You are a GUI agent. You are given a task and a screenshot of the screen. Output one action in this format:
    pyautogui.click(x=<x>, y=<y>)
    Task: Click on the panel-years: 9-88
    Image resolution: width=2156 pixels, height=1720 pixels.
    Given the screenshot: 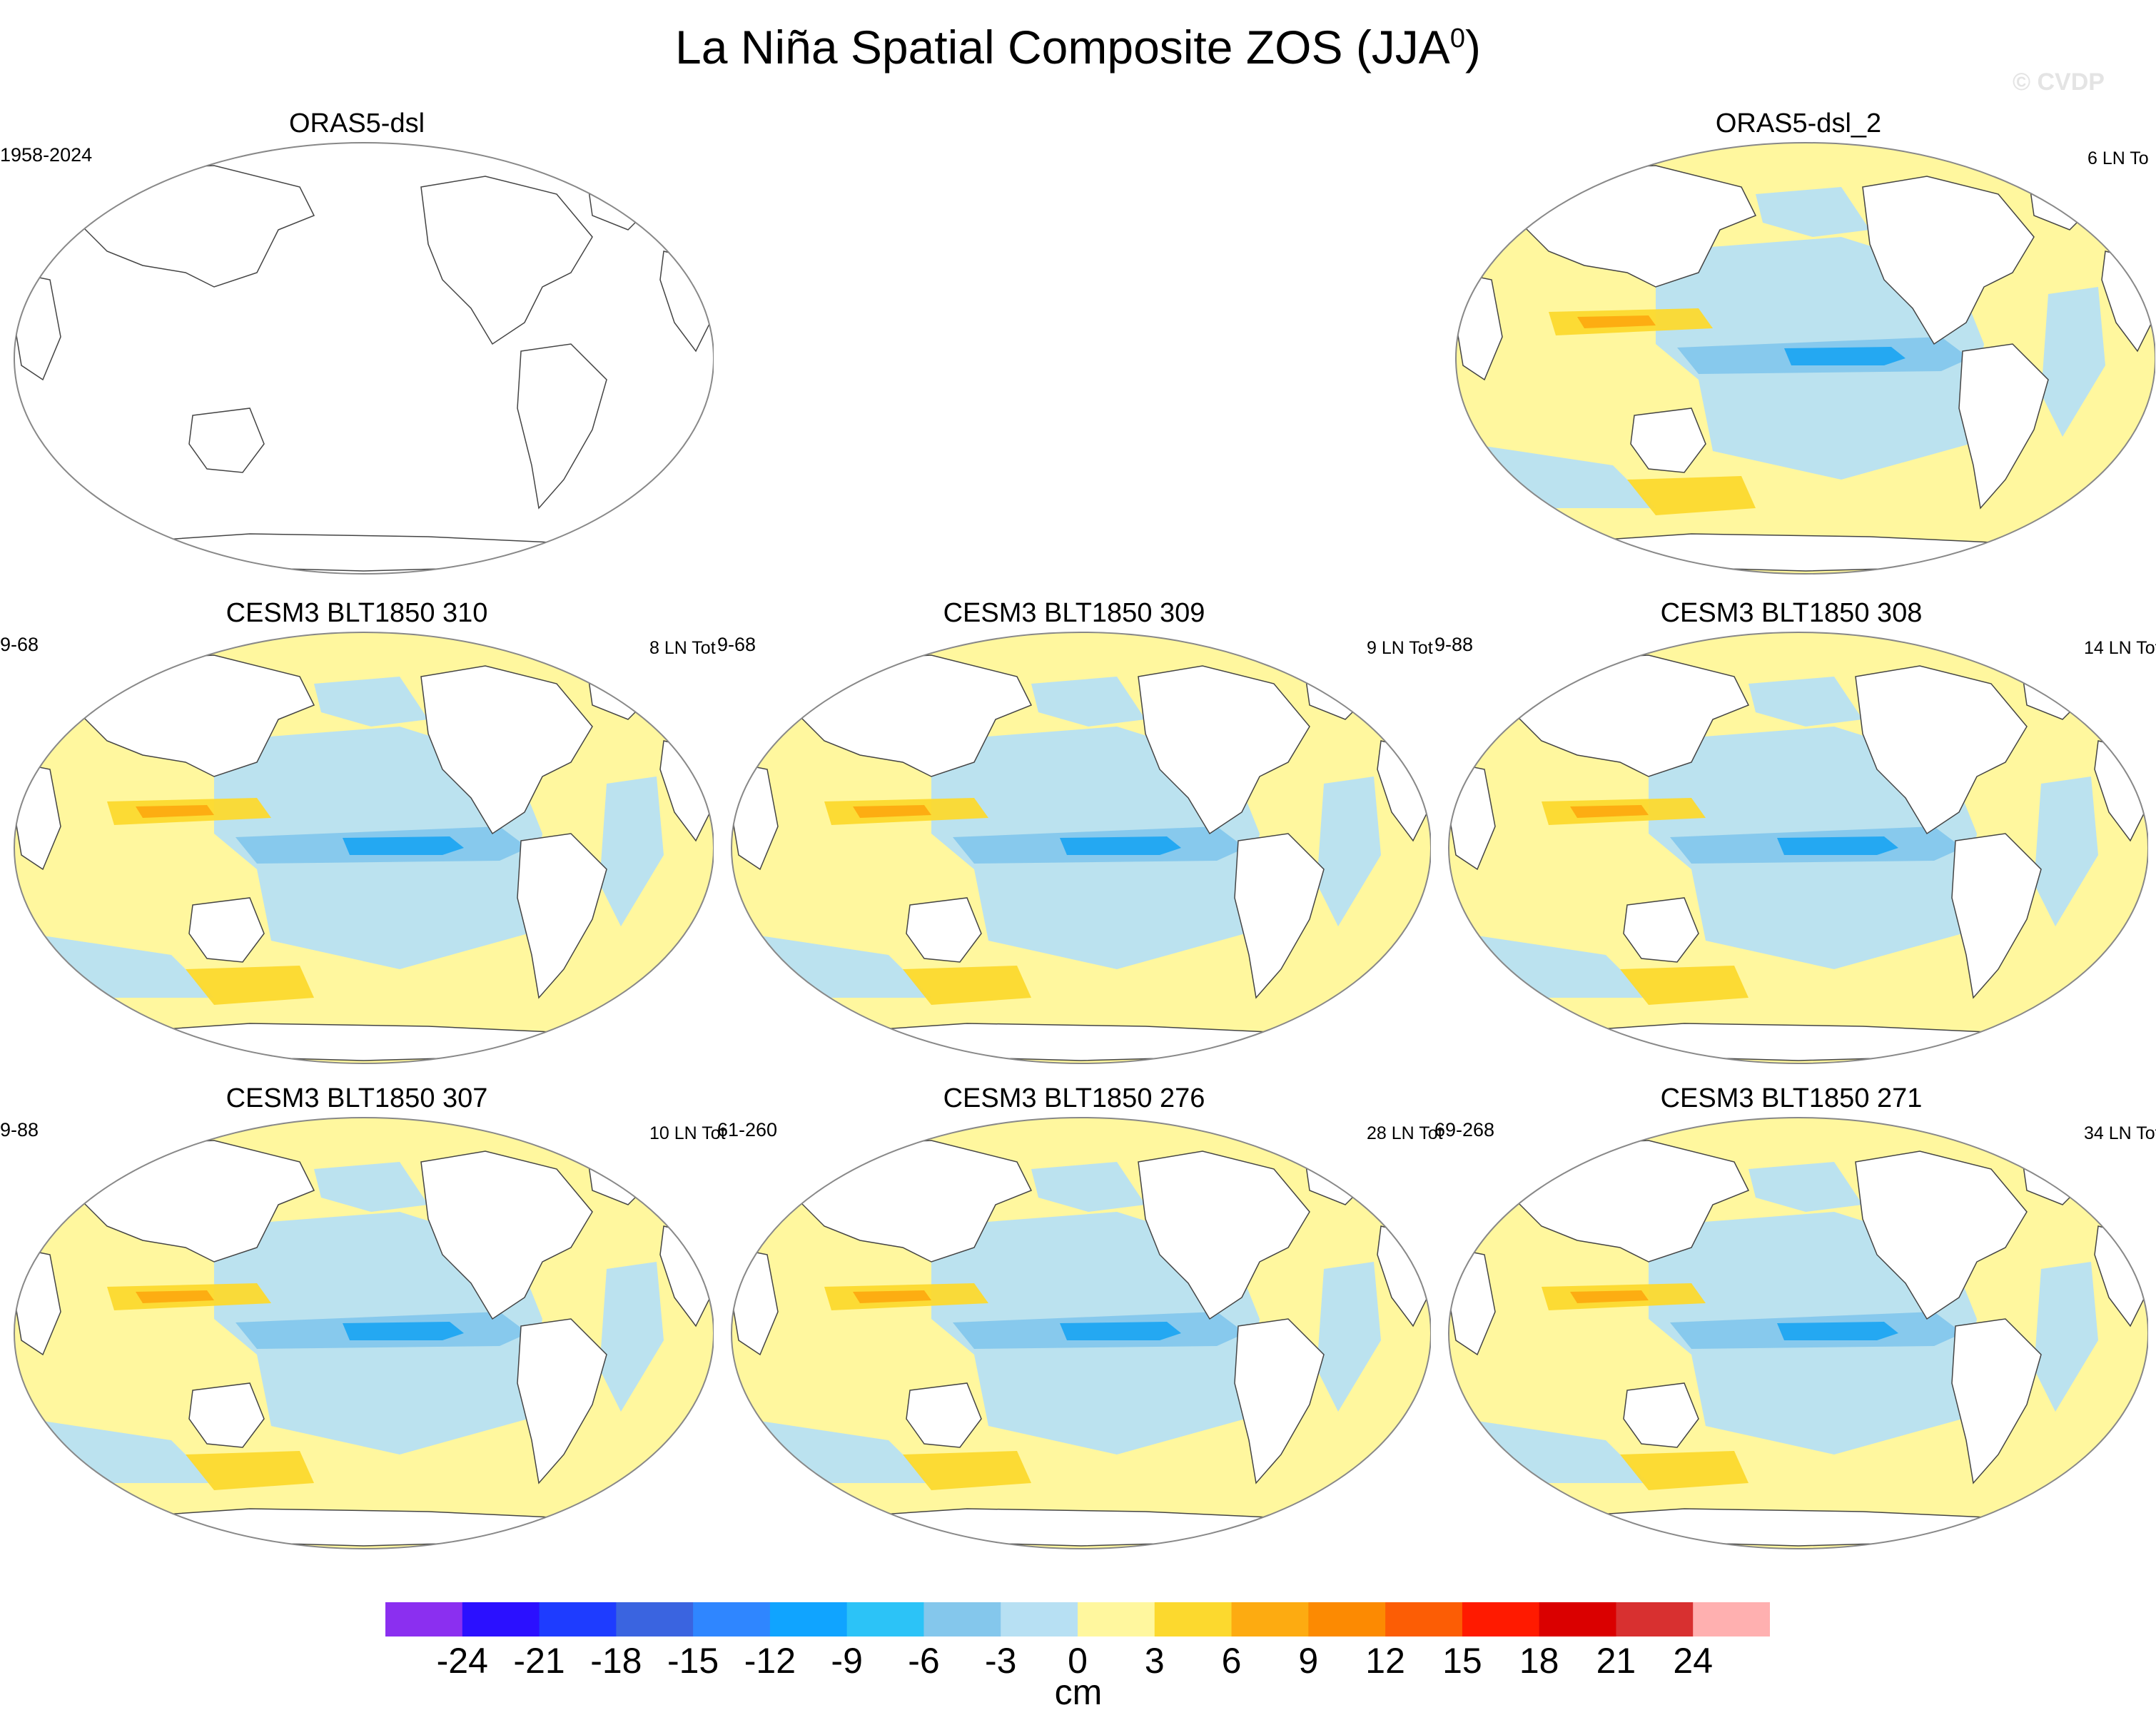 What is the action you would take?
    pyautogui.click(x=19, y=1129)
    